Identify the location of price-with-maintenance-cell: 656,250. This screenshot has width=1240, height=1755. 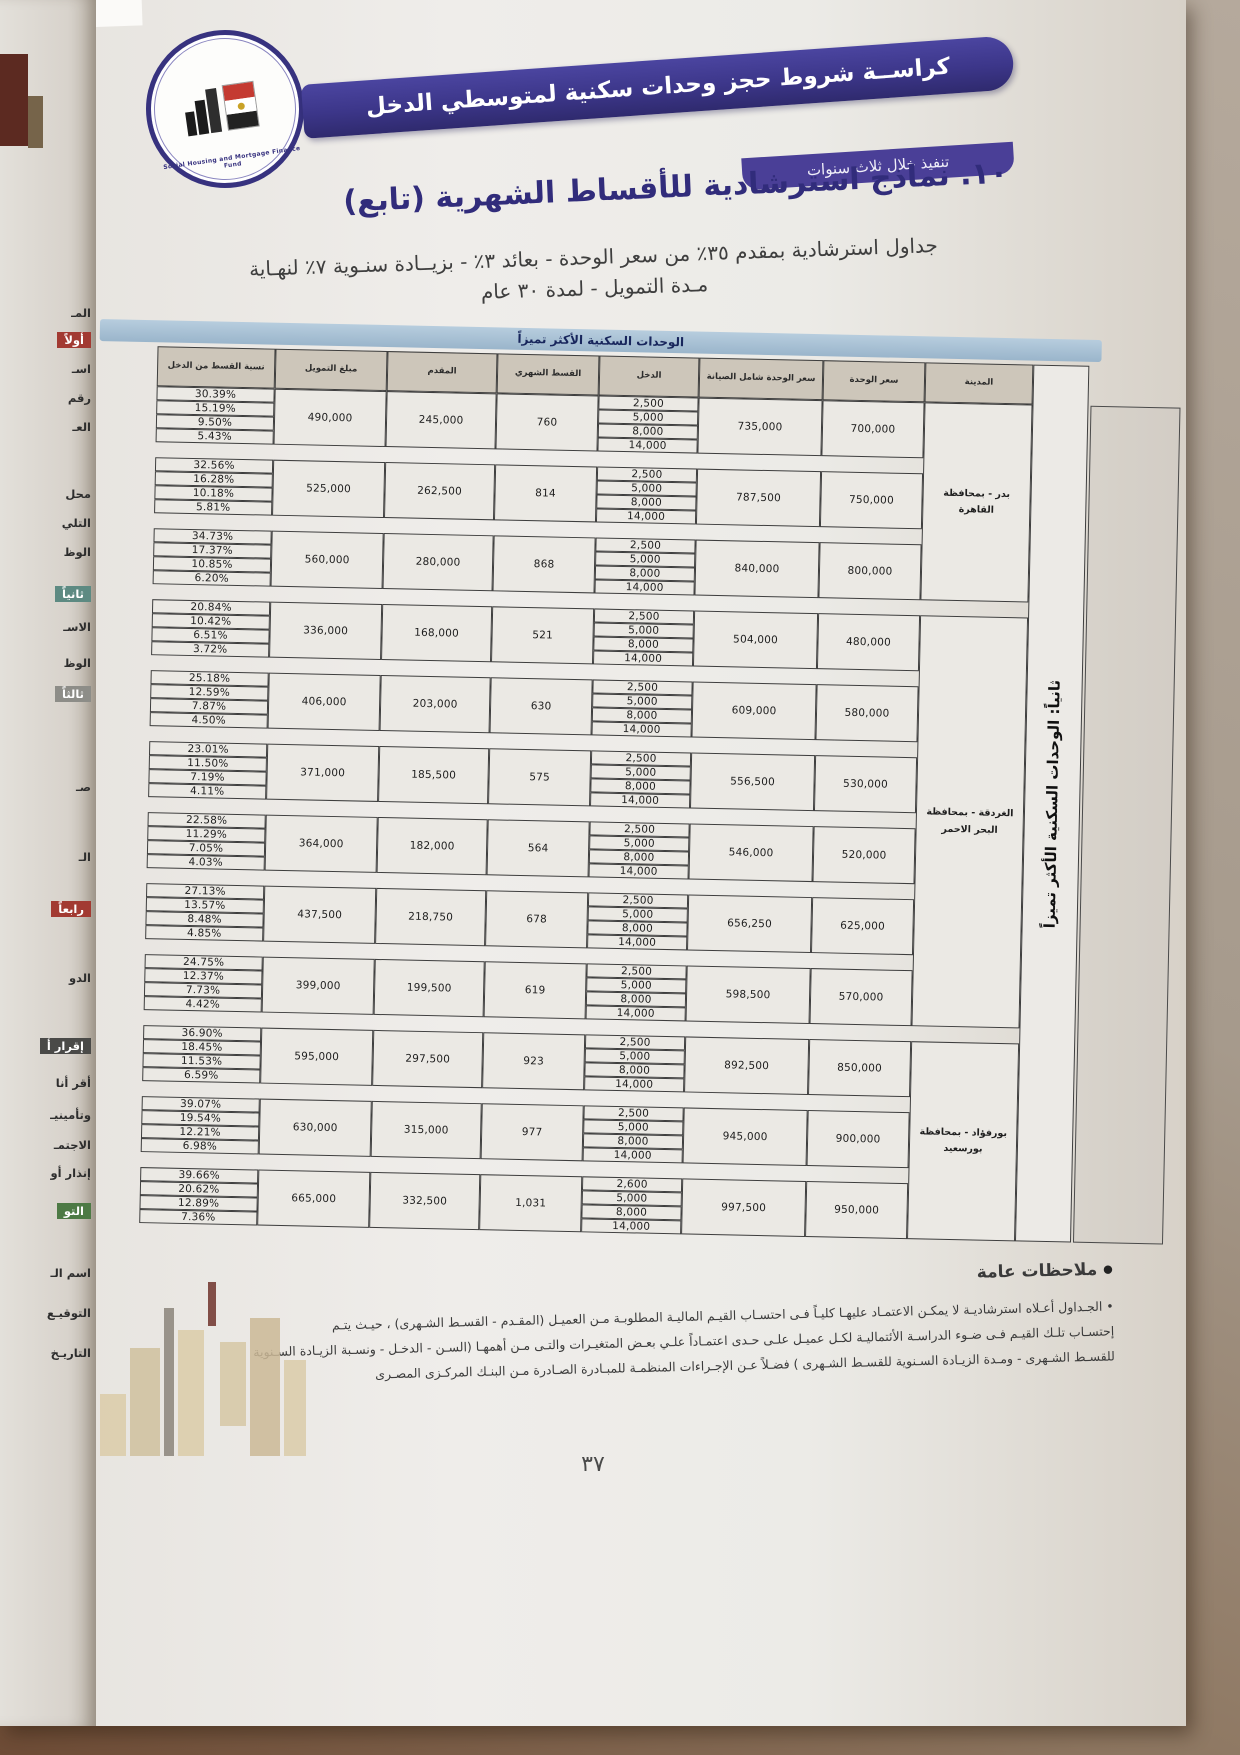
(750, 924).